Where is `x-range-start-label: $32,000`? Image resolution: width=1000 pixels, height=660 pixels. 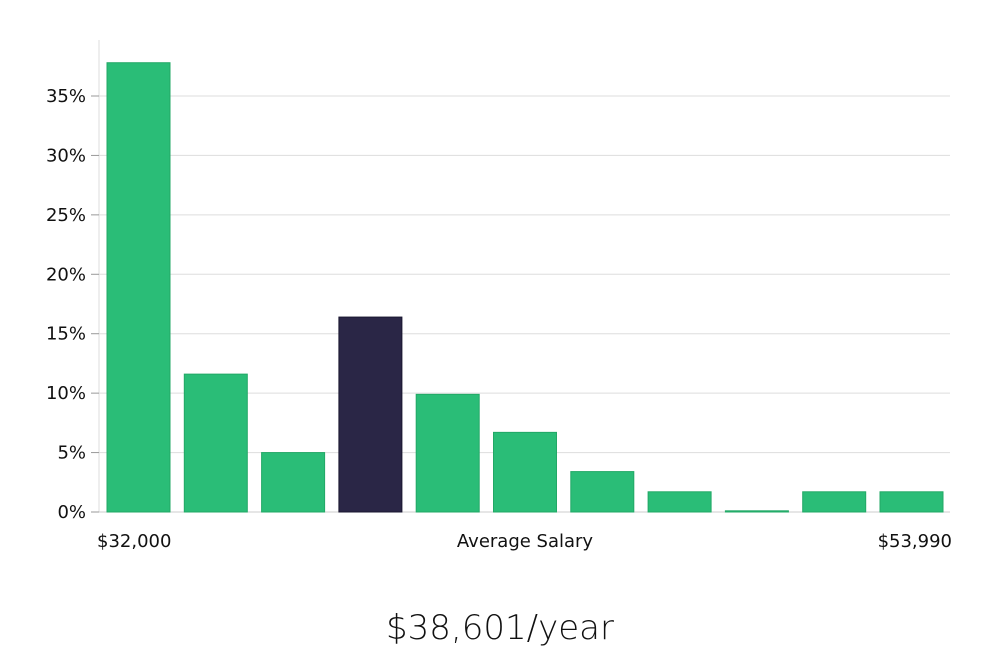 x-range-start-label: $32,000 is located at coordinates (134, 541).